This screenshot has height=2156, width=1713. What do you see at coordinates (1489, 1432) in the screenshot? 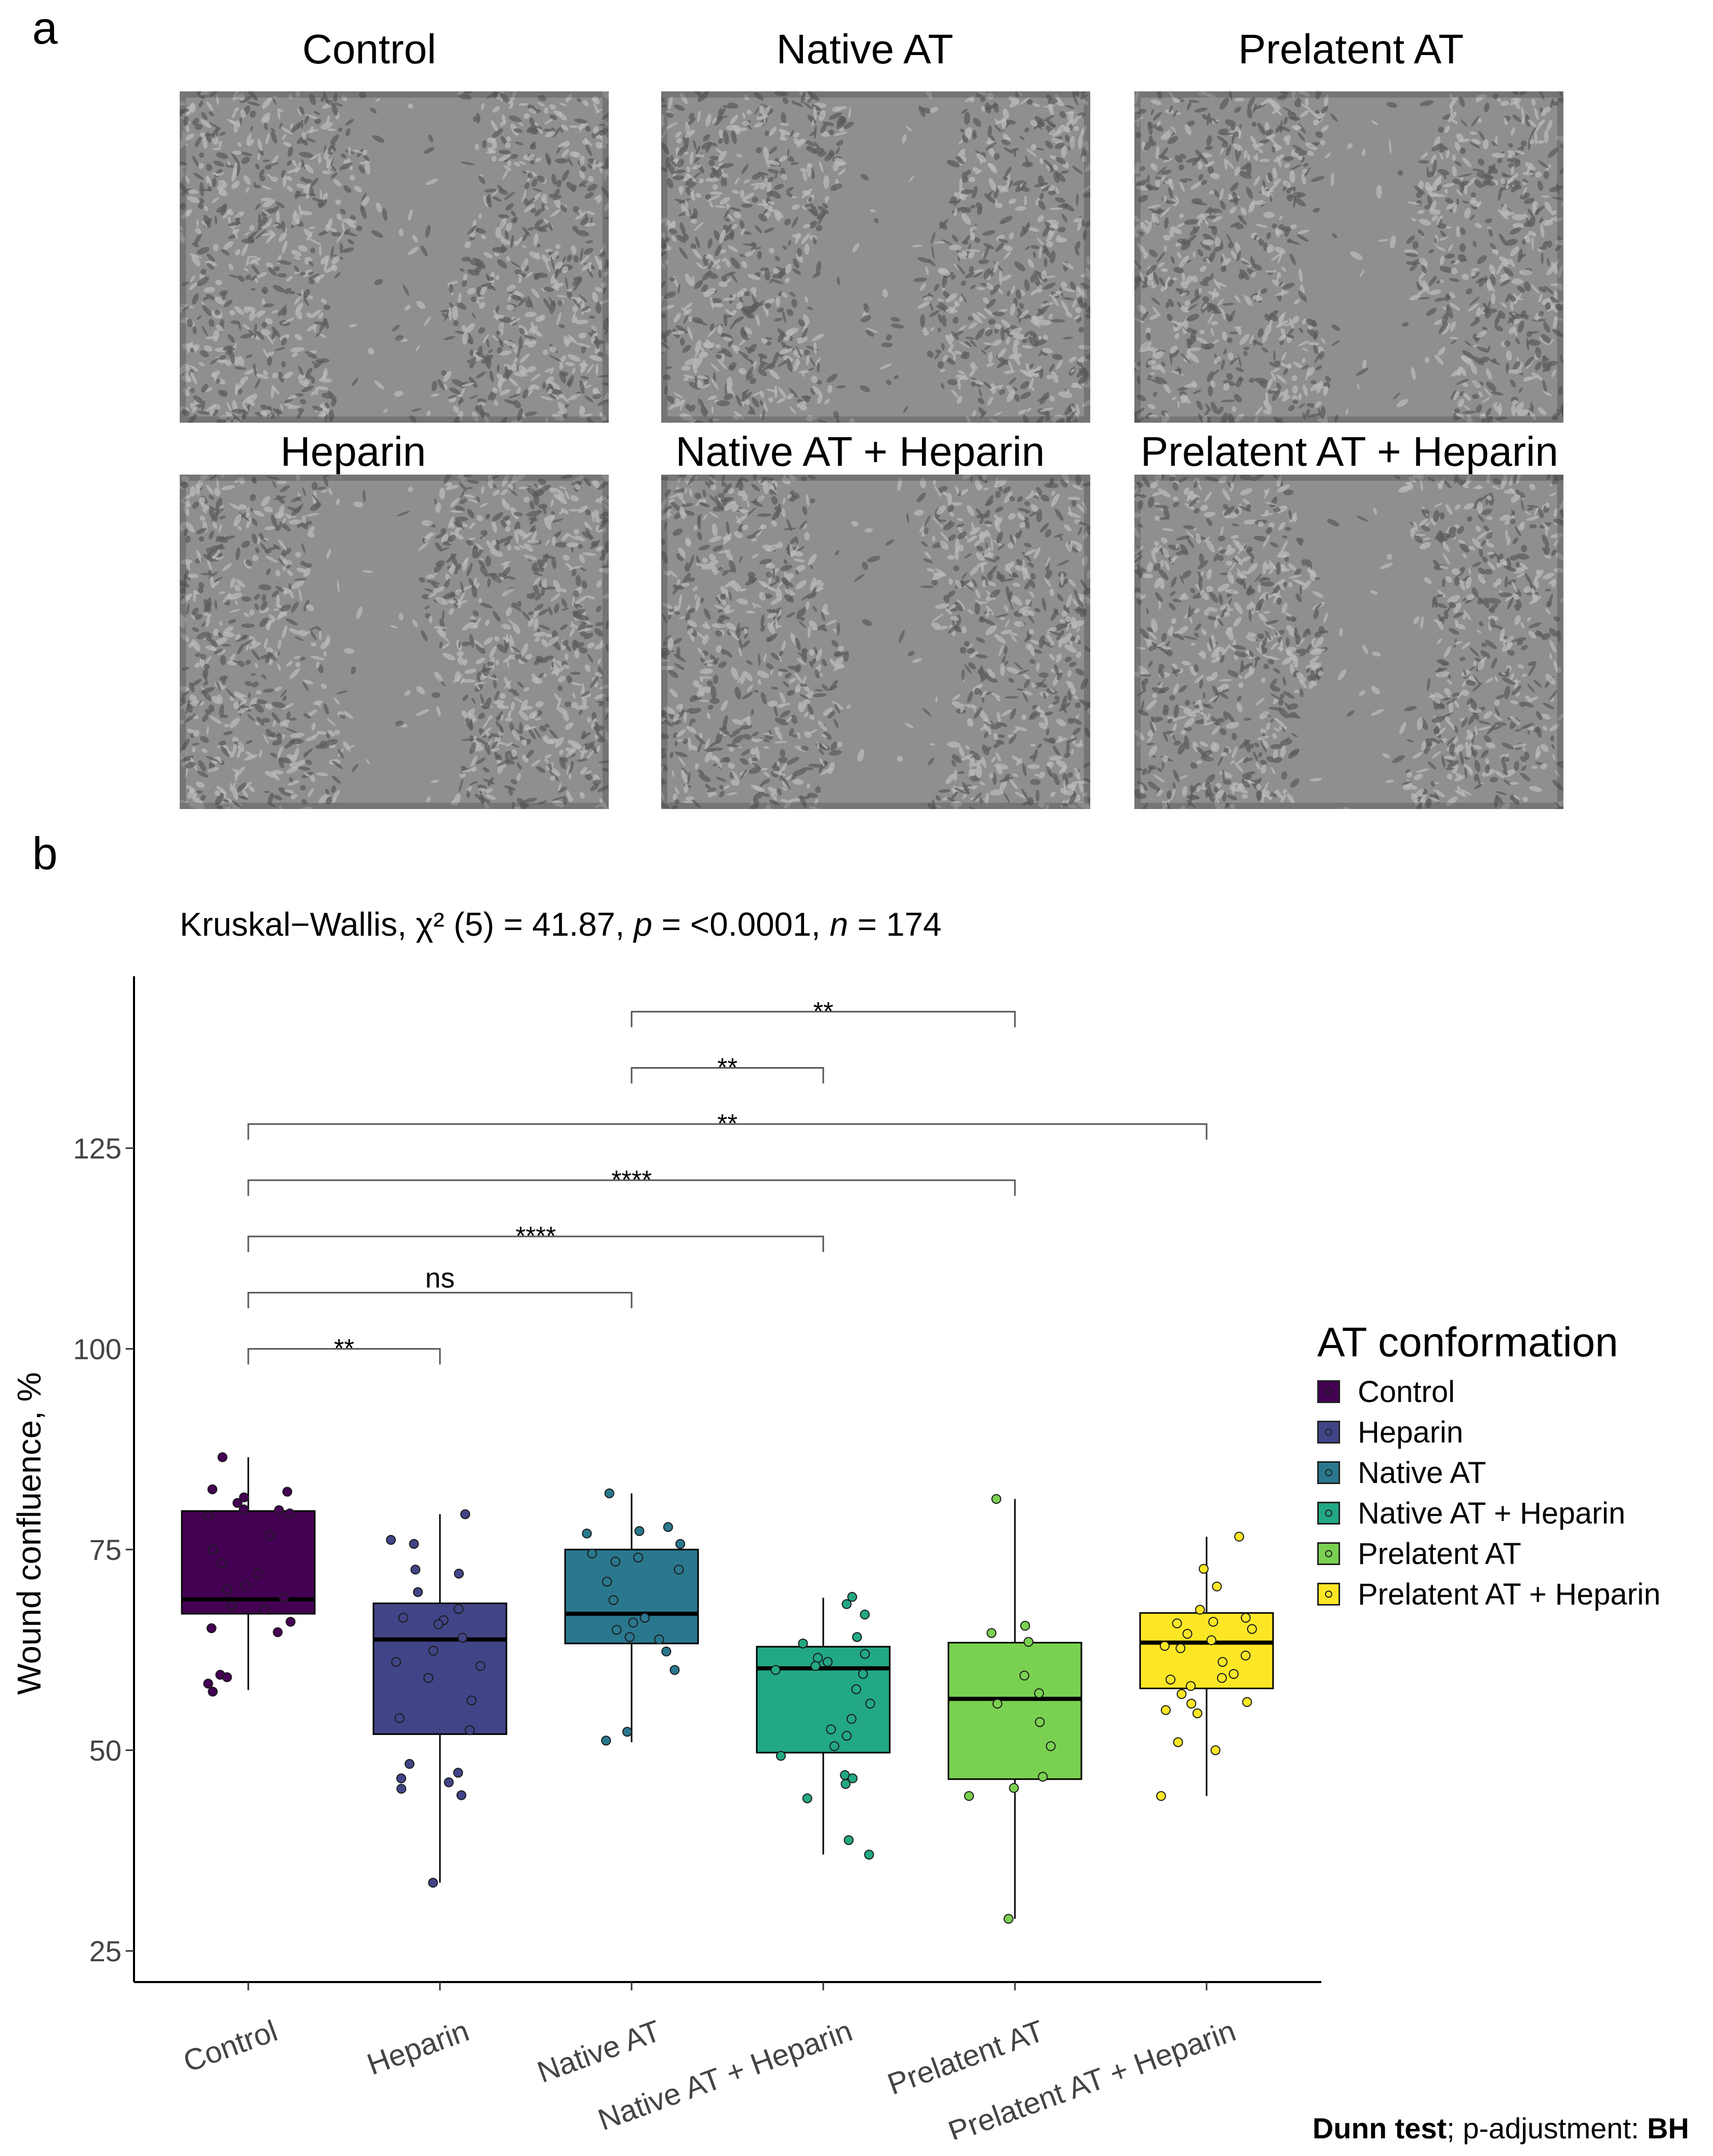
I see `legend-item-heparin: Heparin` at bounding box center [1489, 1432].